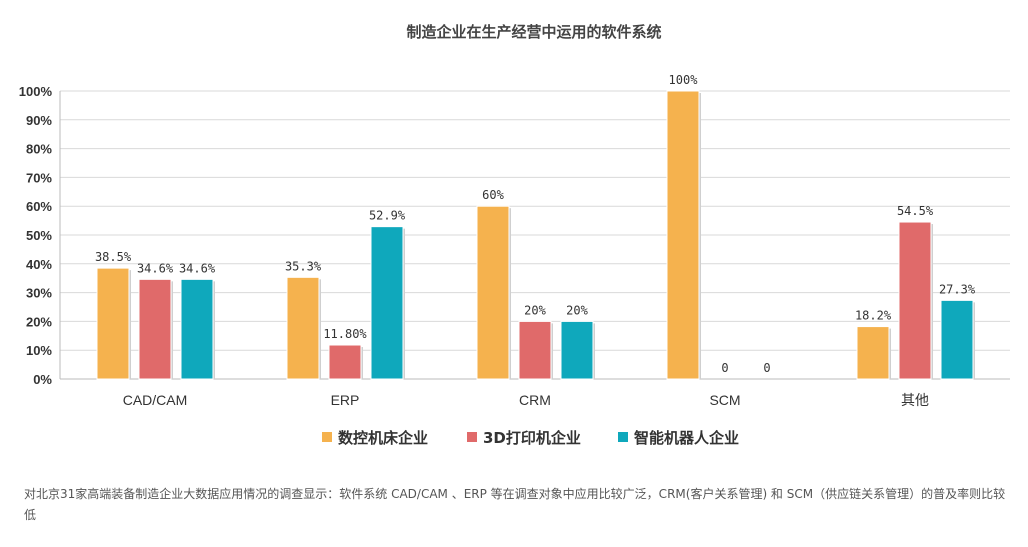 The width and height of the screenshot is (1028, 547). Describe the element at coordinates (39, 120) in the screenshot. I see `y-tick-label: 90%` at that location.